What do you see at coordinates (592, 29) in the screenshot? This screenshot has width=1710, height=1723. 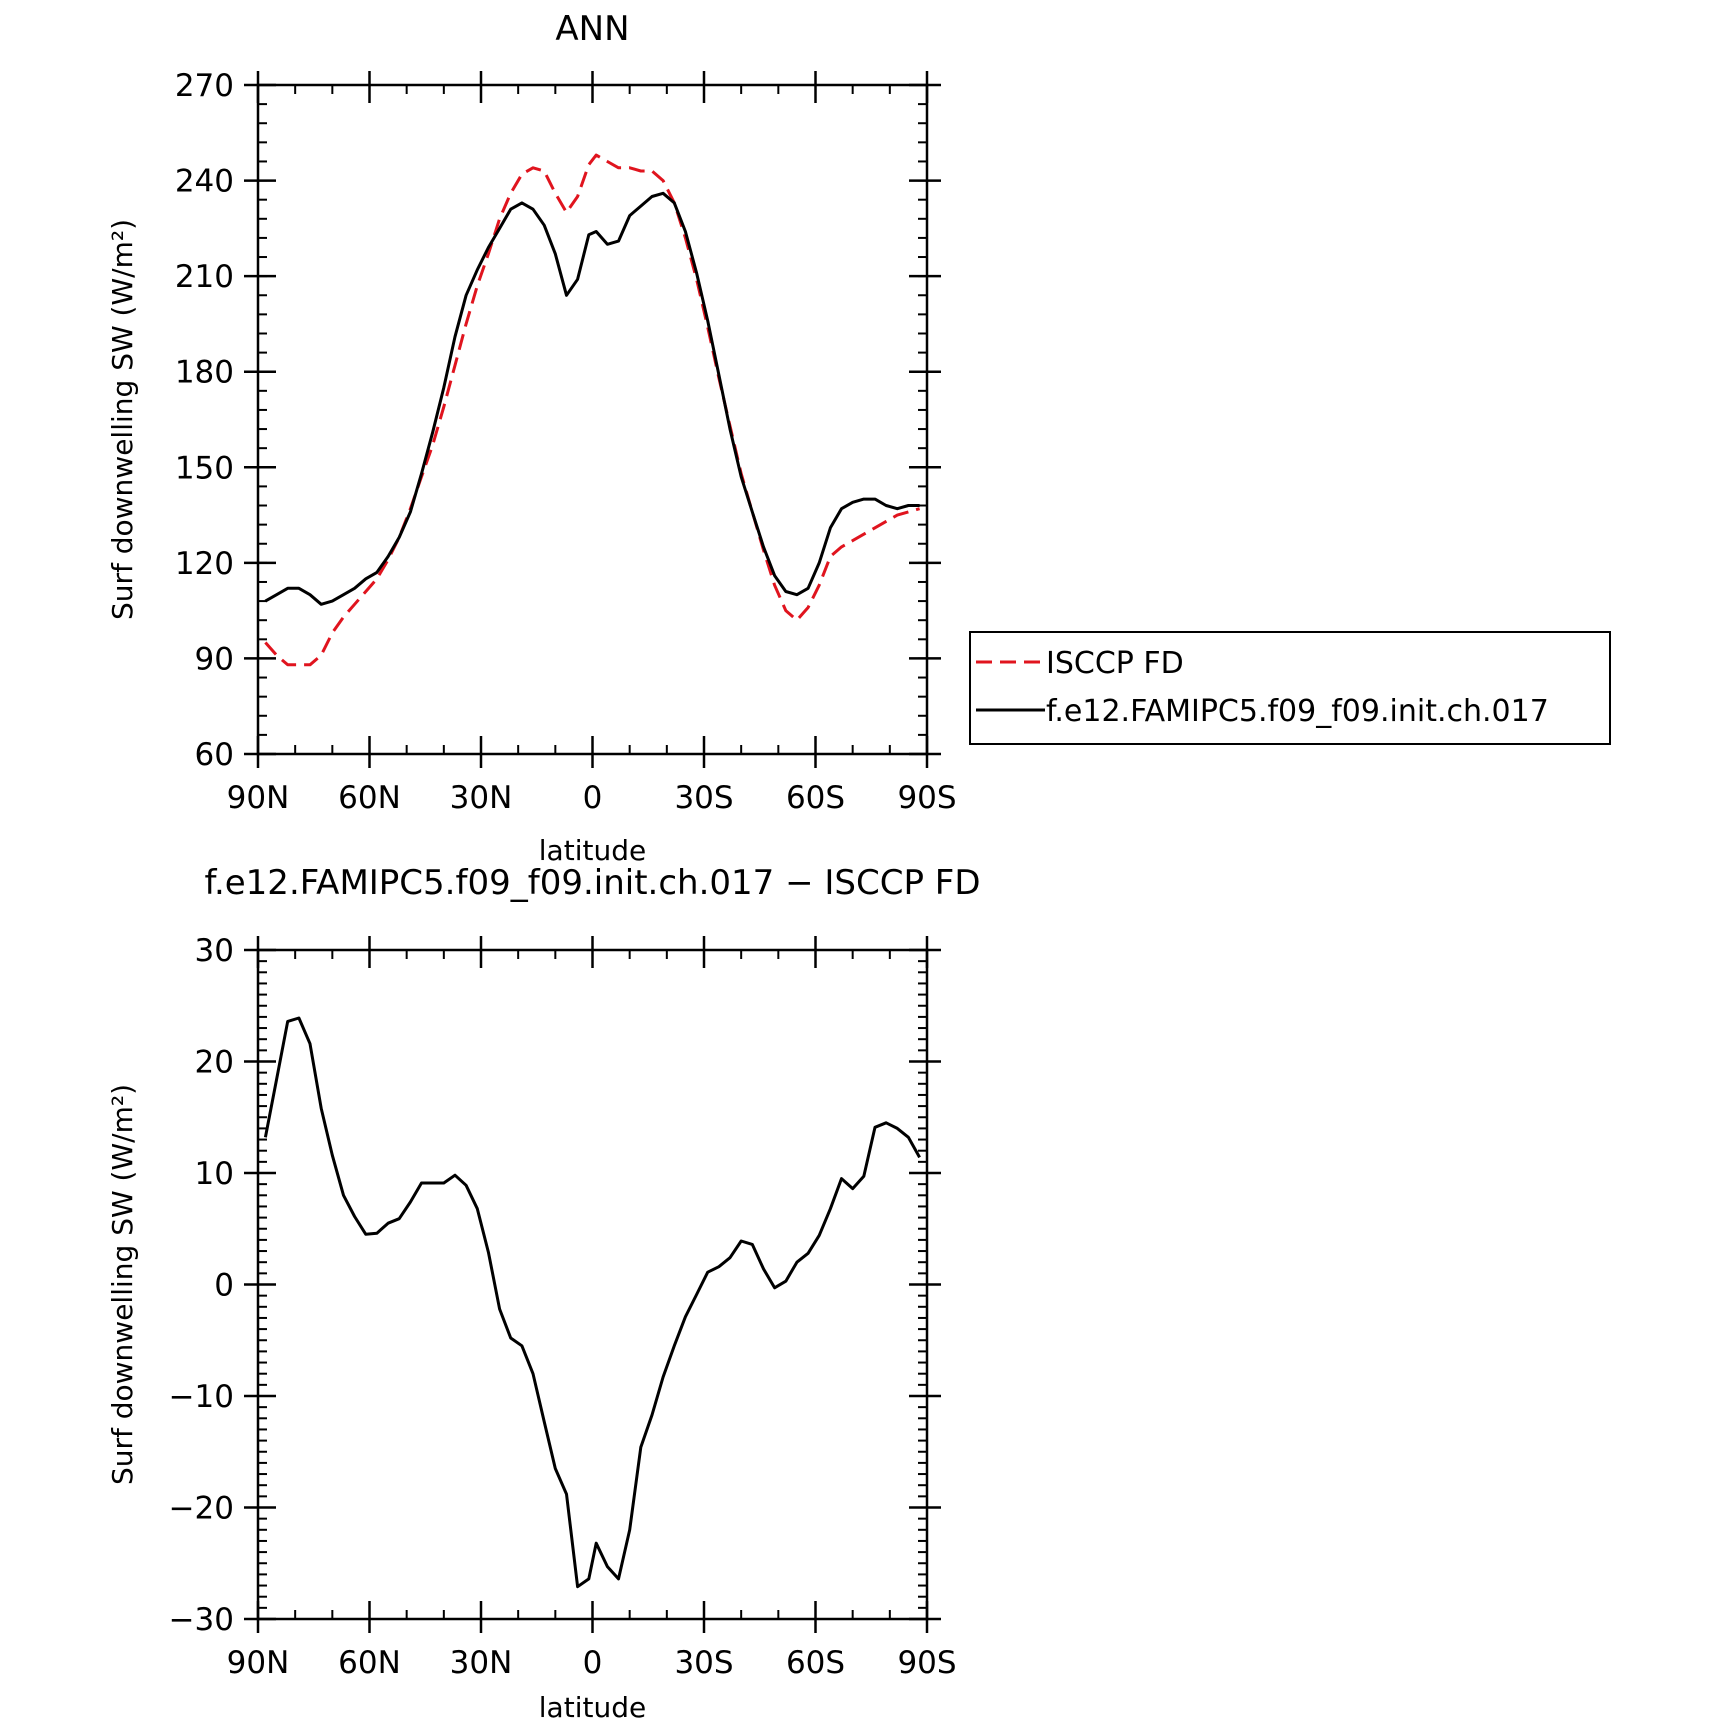 I see `chart-title: ANN` at bounding box center [592, 29].